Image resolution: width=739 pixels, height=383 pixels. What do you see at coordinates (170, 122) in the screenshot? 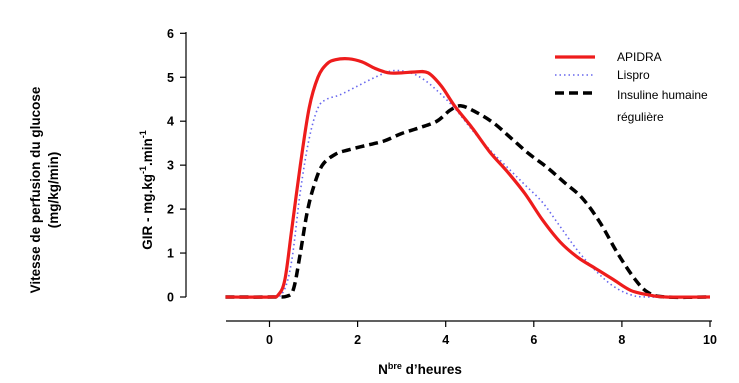
I see `y-tick-label: 4` at bounding box center [170, 122].